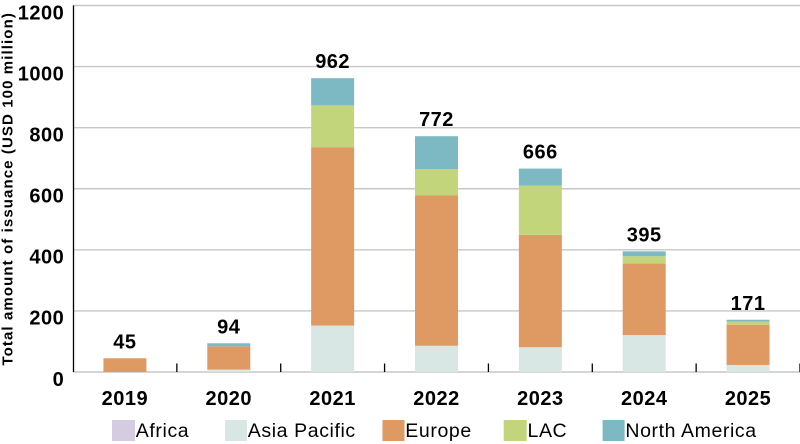  I want to click on svg-text: 2021, so click(332, 399).